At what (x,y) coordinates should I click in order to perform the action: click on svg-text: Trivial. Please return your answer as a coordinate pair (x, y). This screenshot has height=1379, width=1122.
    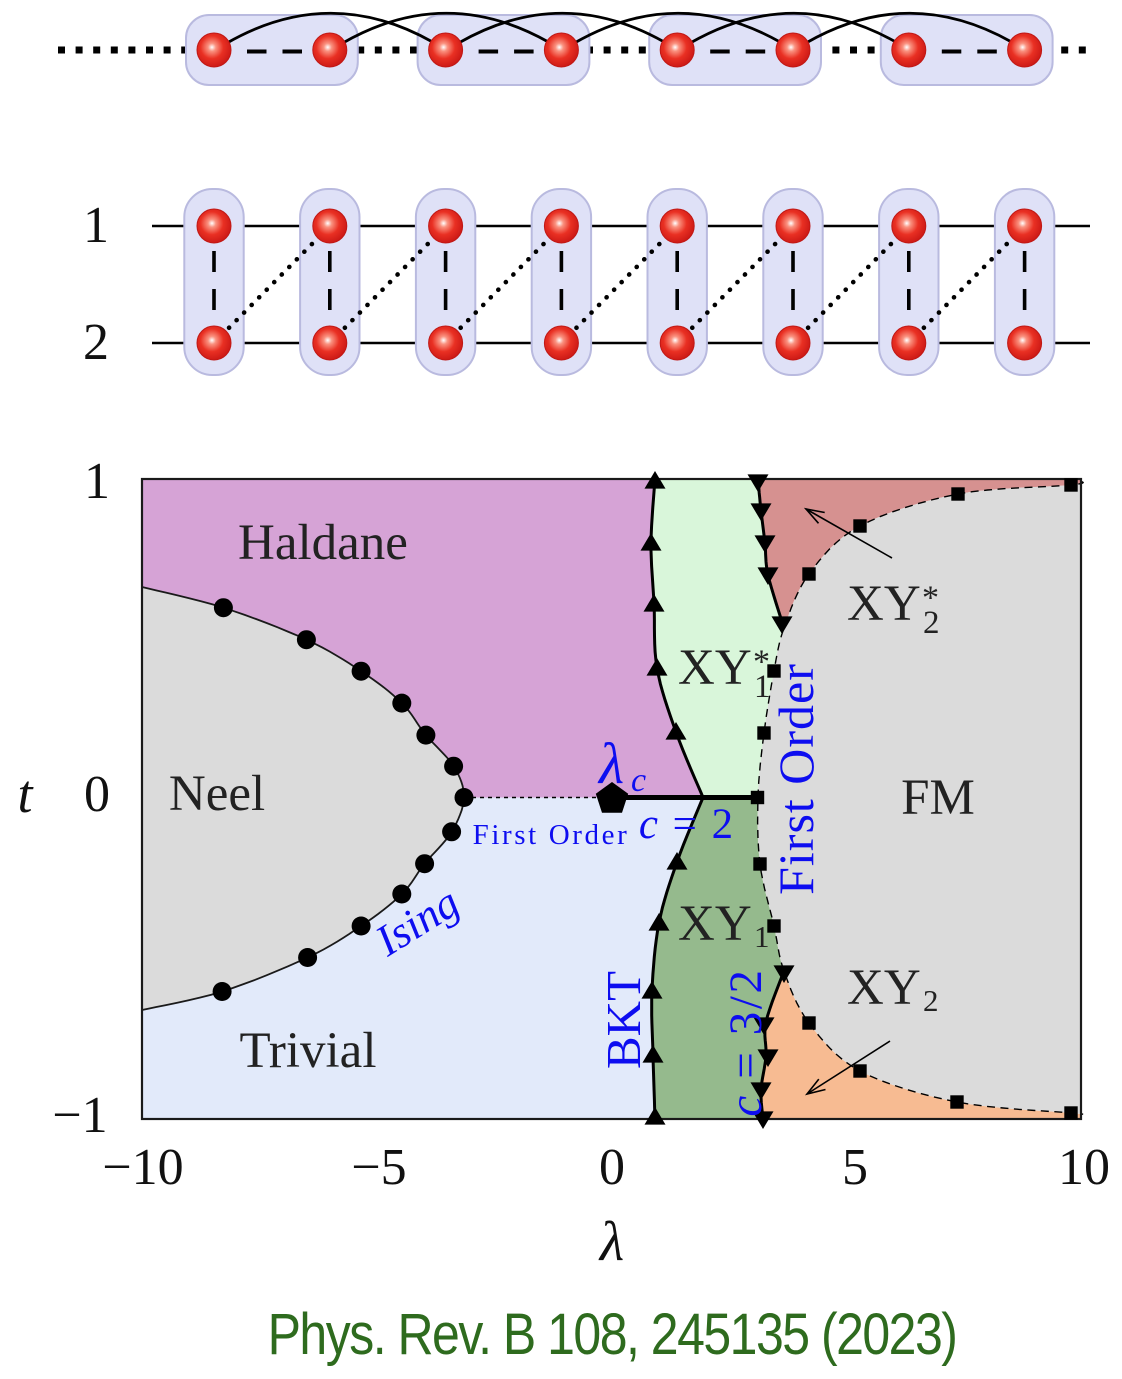
    Looking at the image, I should click on (308, 1051).